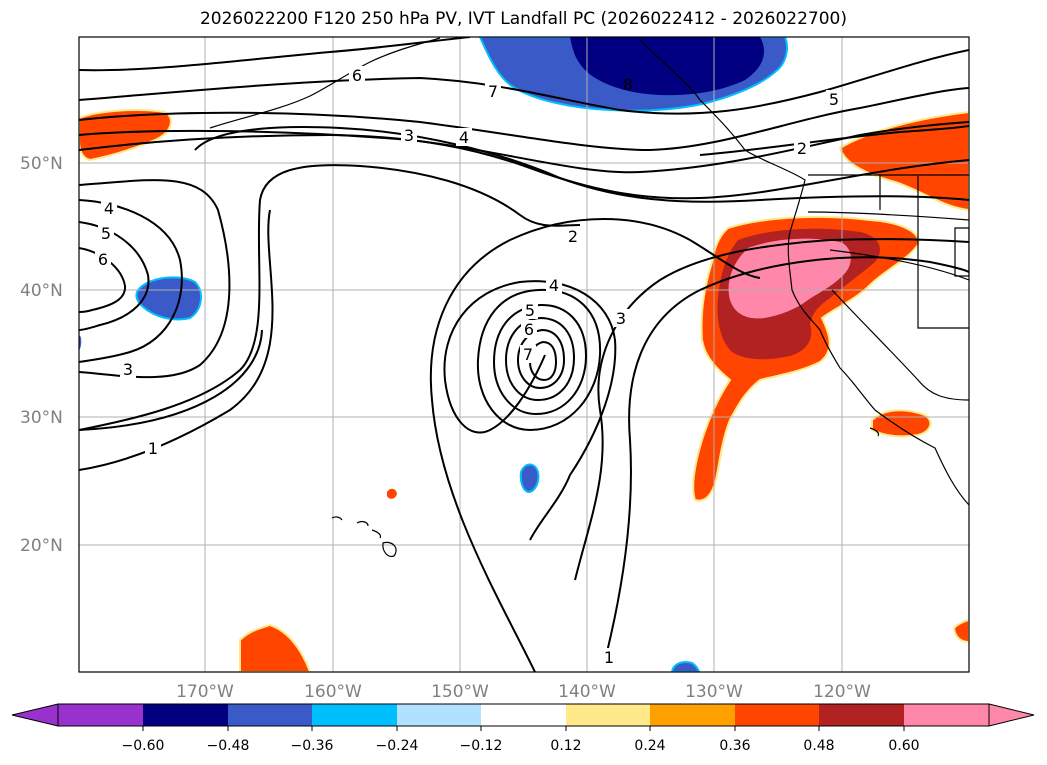  What do you see at coordinates (529, 329) in the screenshot?
I see `contour-label-6-central: 6` at bounding box center [529, 329].